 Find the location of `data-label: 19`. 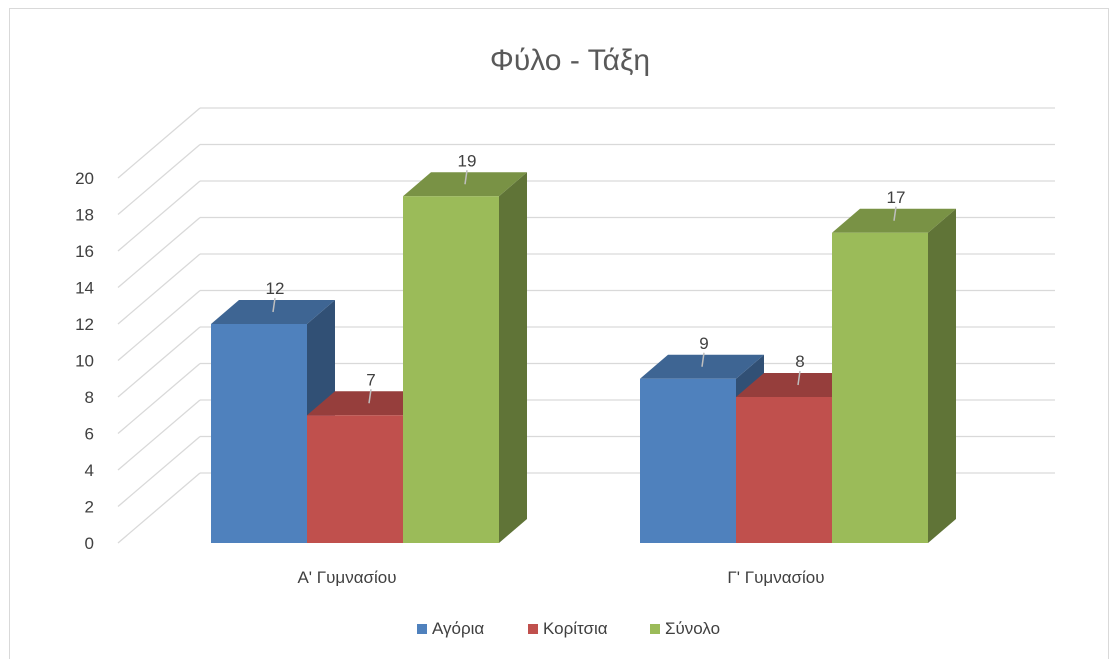

data-label: 19 is located at coordinates (467, 160).